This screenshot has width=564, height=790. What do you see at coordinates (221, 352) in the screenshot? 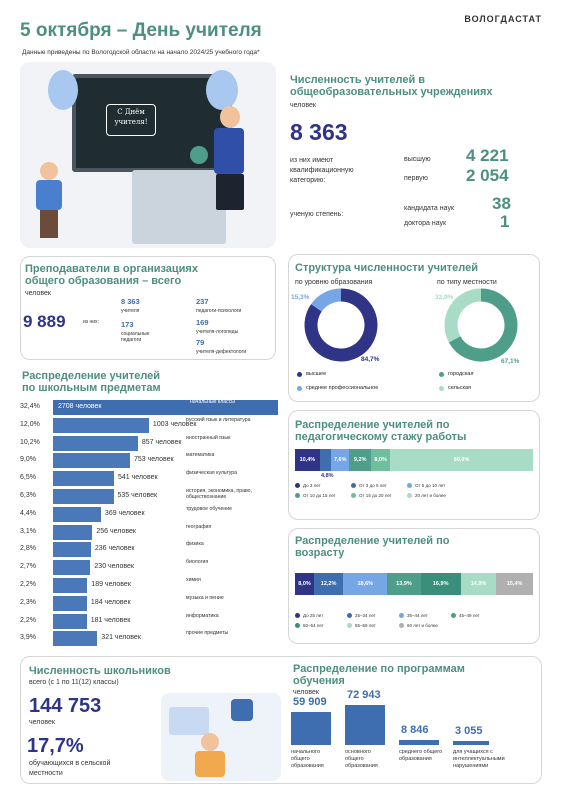
I see `staff-item-label: учителя-дефектологи` at bounding box center [221, 352].